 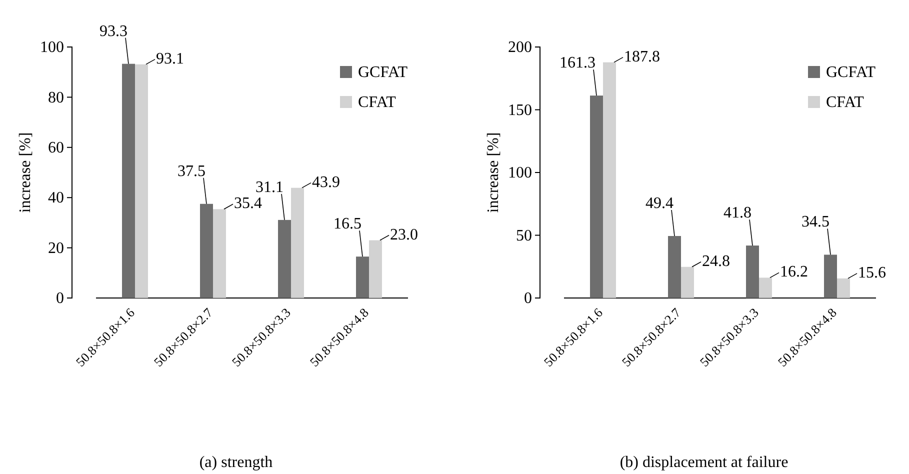 What do you see at coordinates (642, 57) in the screenshot?
I see `data-label: 187.8` at bounding box center [642, 57].